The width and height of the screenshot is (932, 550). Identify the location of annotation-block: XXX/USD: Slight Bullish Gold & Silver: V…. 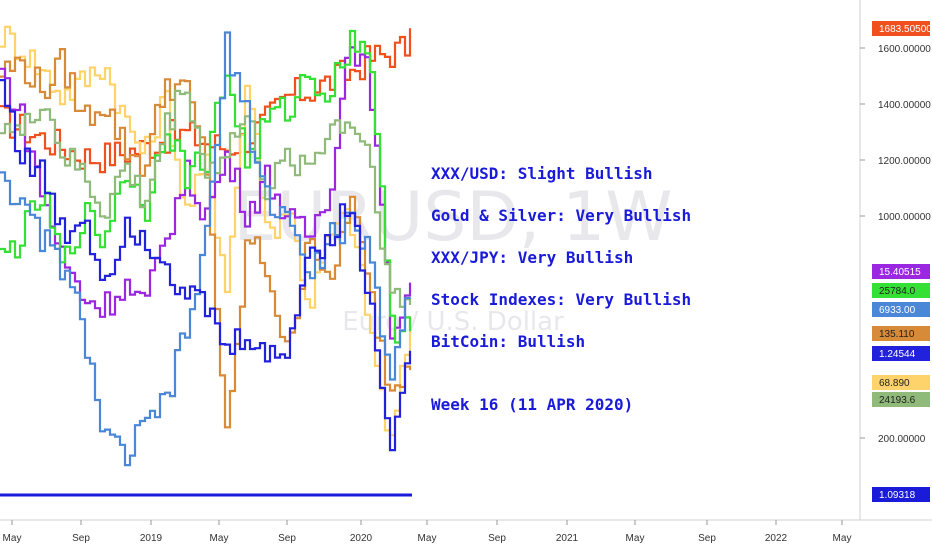
(561, 289).